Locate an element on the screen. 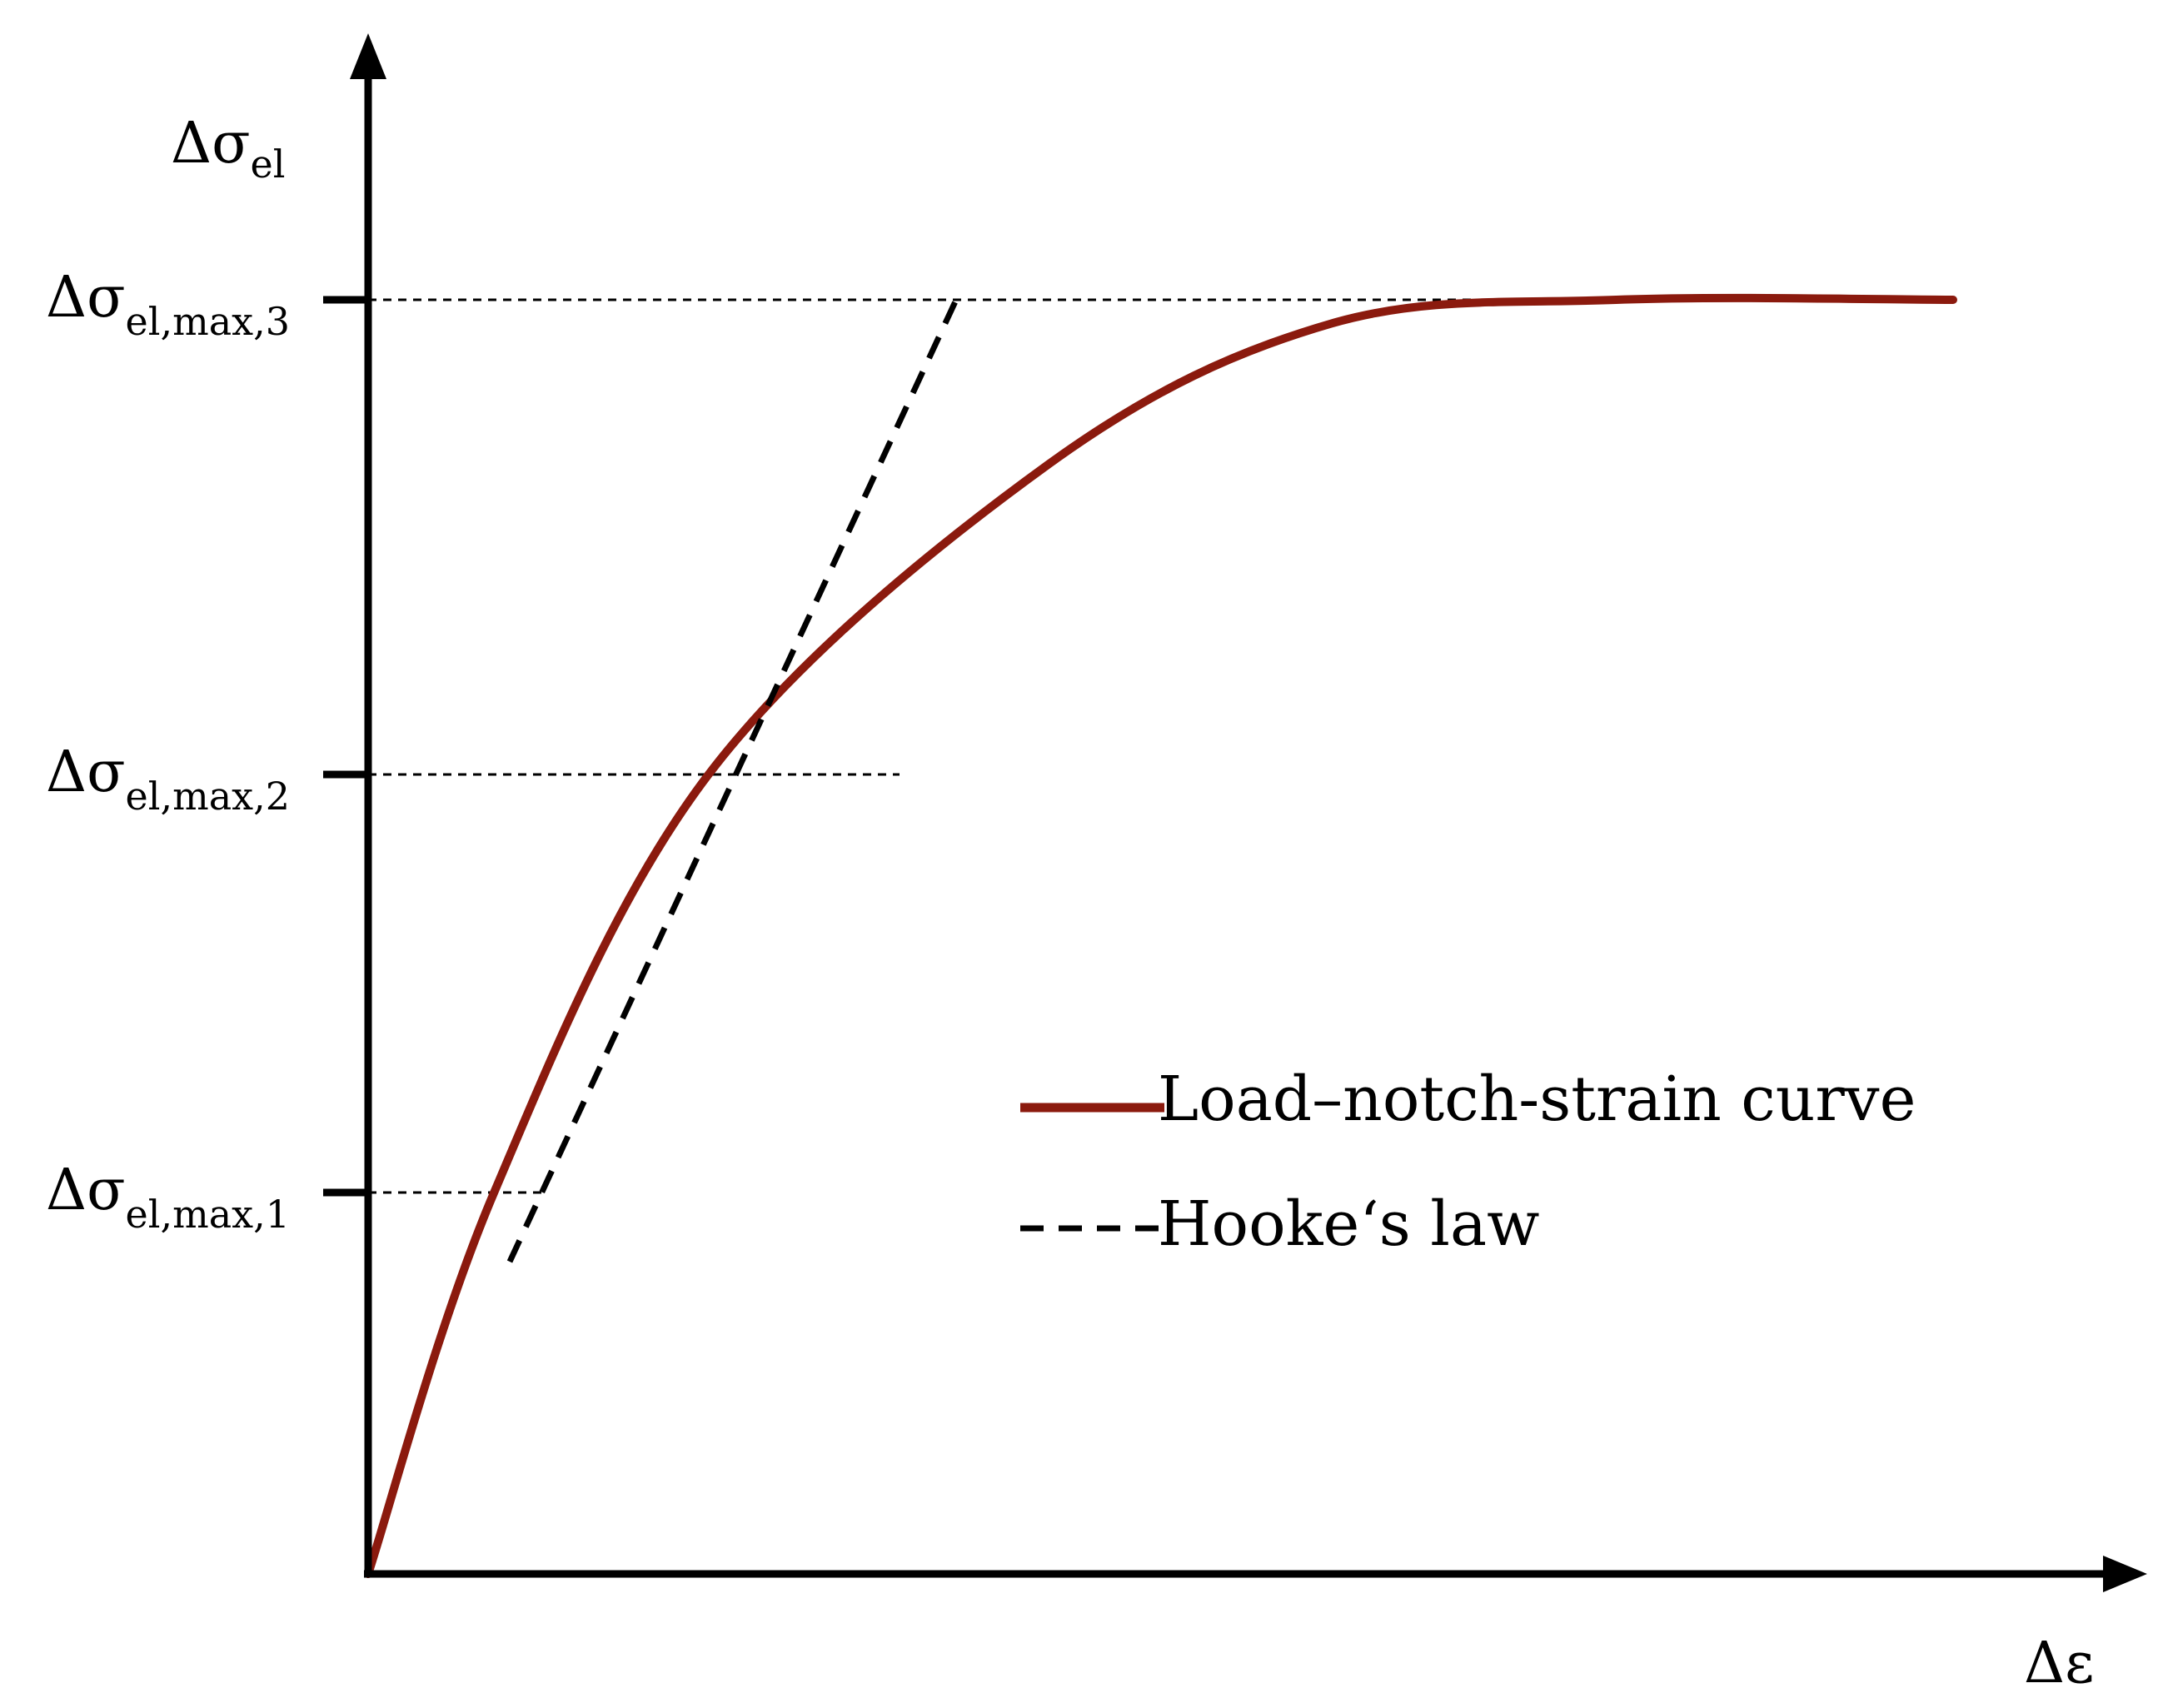  y-tick-label-3: Δσel,max,3 is located at coordinates (168, 304).